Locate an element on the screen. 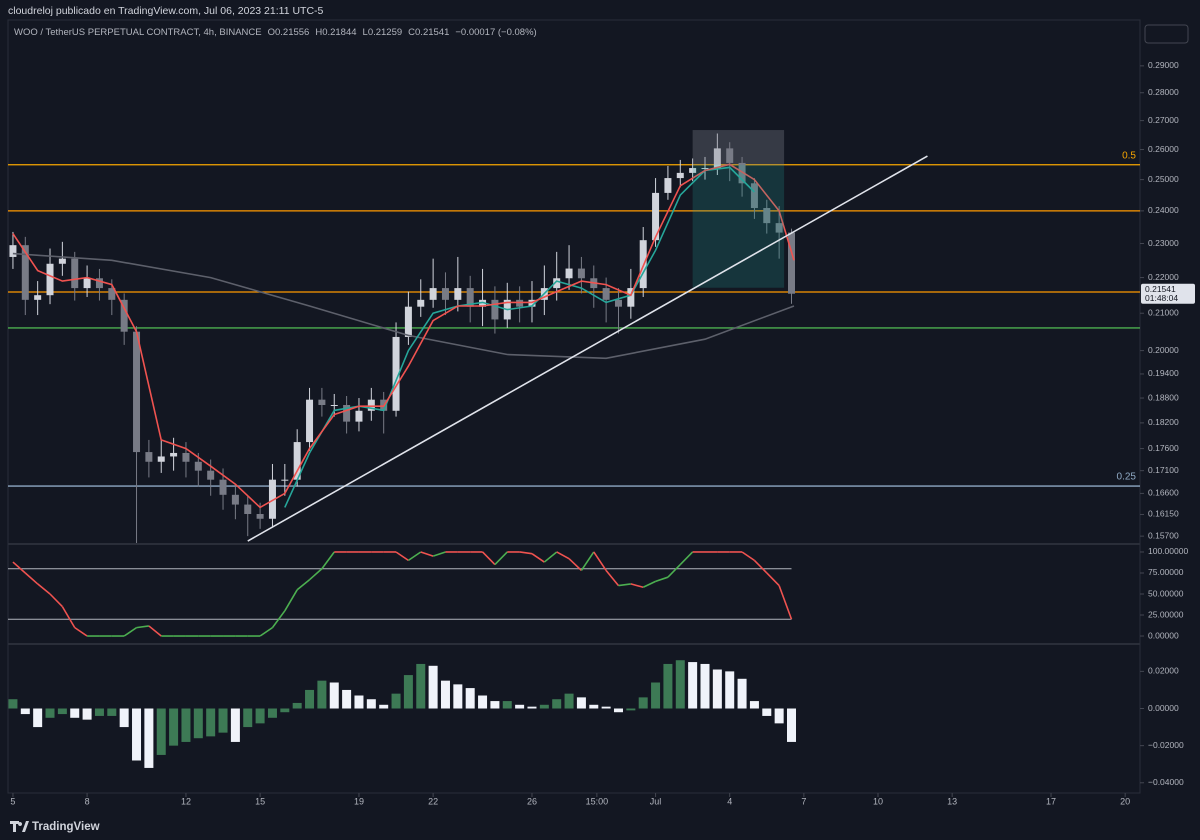 This screenshot has height=840, width=1200. x-tick-label: Jul is located at coordinates (656, 801).